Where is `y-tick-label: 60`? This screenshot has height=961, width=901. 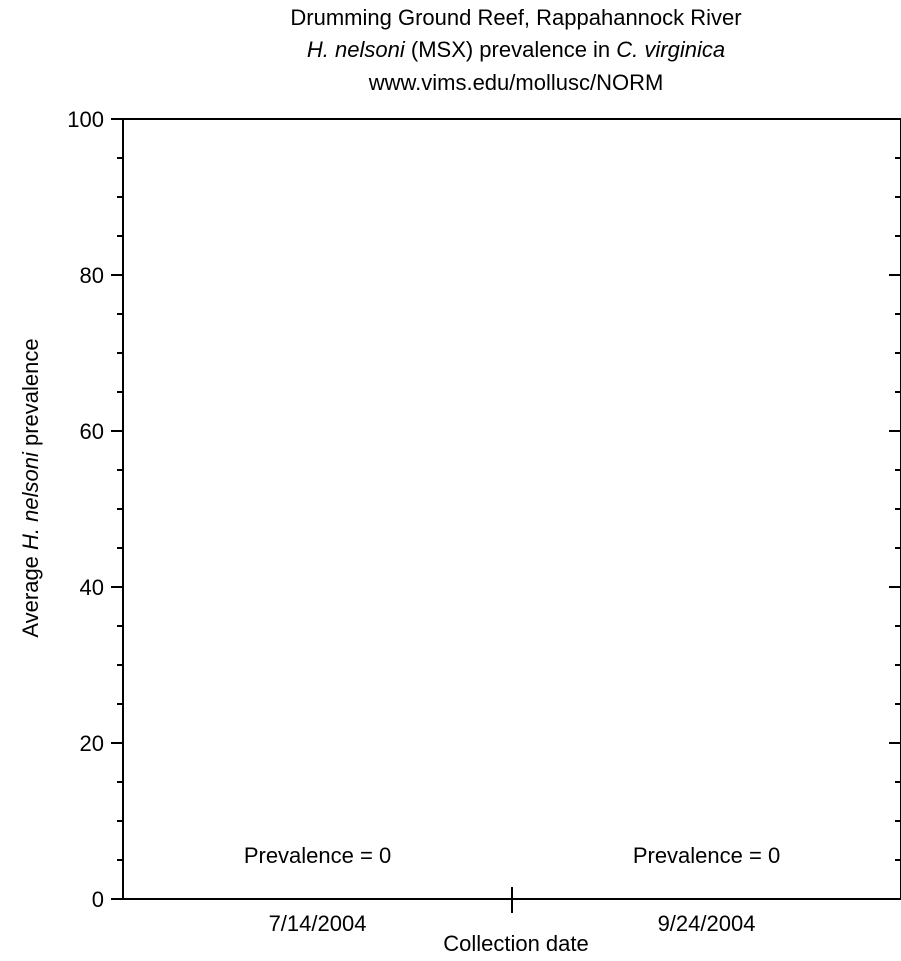
y-tick-label: 60 is located at coordinates (92, 431).